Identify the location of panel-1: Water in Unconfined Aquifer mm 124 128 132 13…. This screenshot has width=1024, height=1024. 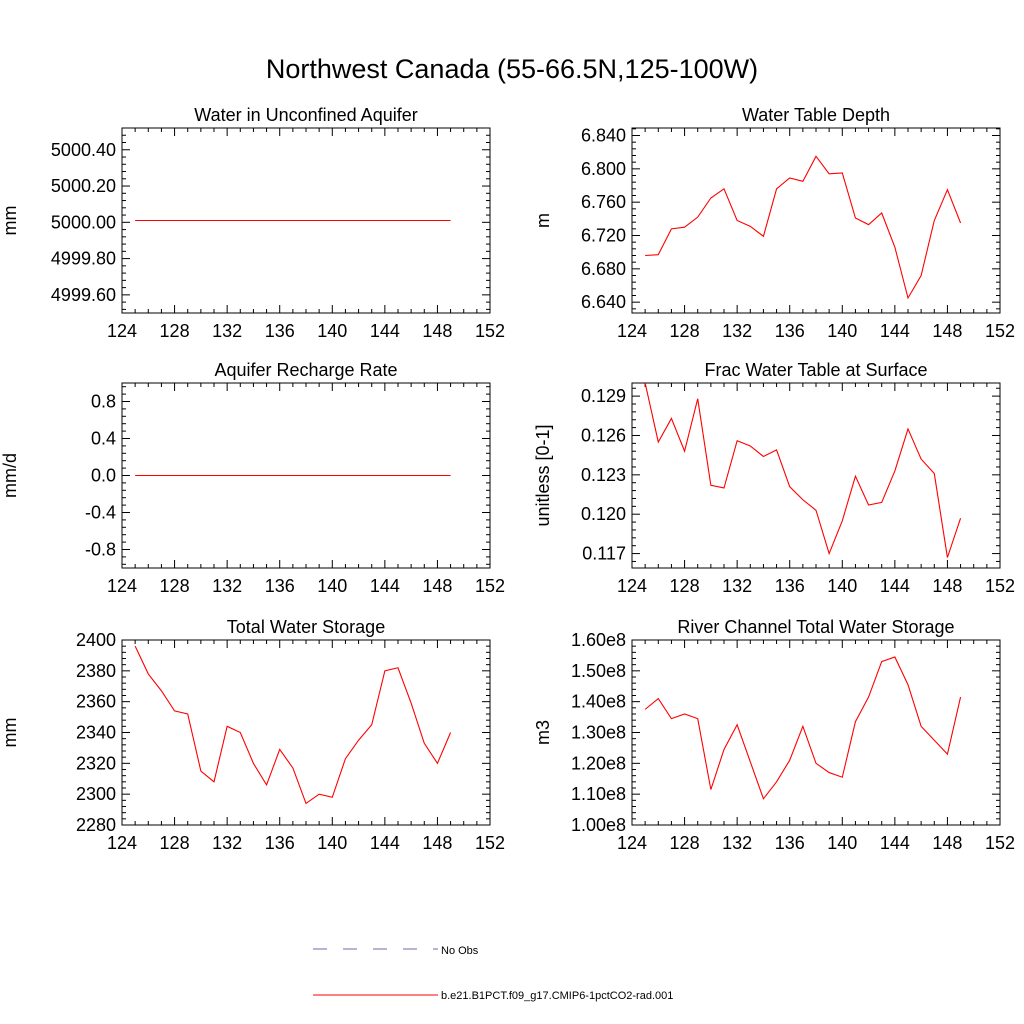
(252, 223).